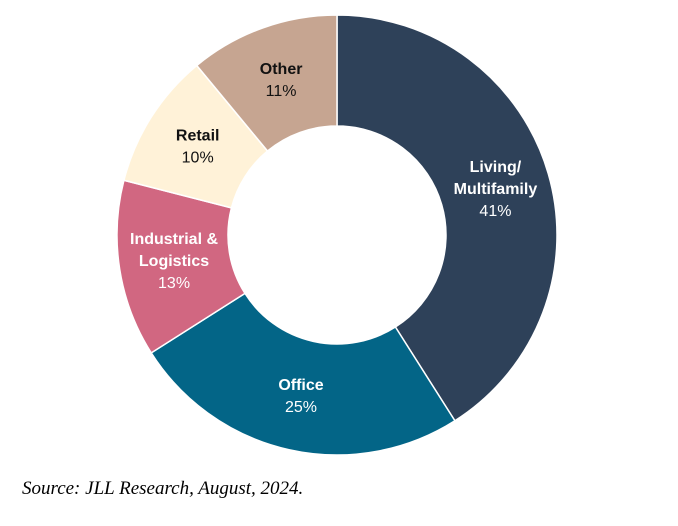 This screenshot has width=678, height=526. I want to click on slice-label: Industrial & Logistics 13%, so click(174, 261).